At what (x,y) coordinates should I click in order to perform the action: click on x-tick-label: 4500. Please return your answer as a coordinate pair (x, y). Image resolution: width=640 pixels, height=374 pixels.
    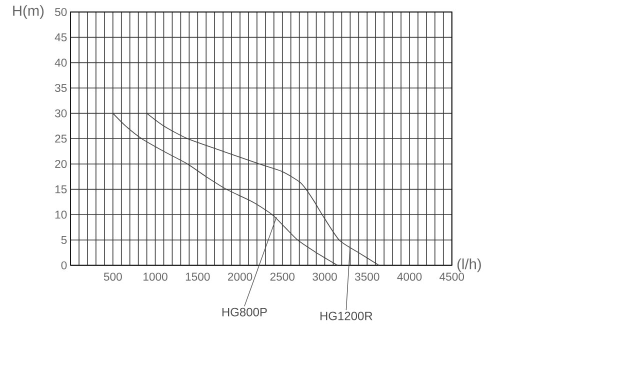
    Looking at the image, I should click on (452, 276).